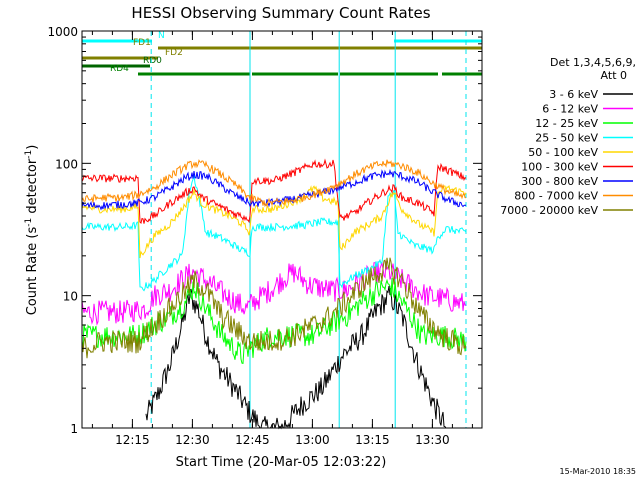 This screenshot has width=640, height=480. I want to click on y-axis-label-main: Count Rate (s, so click(32, 271).